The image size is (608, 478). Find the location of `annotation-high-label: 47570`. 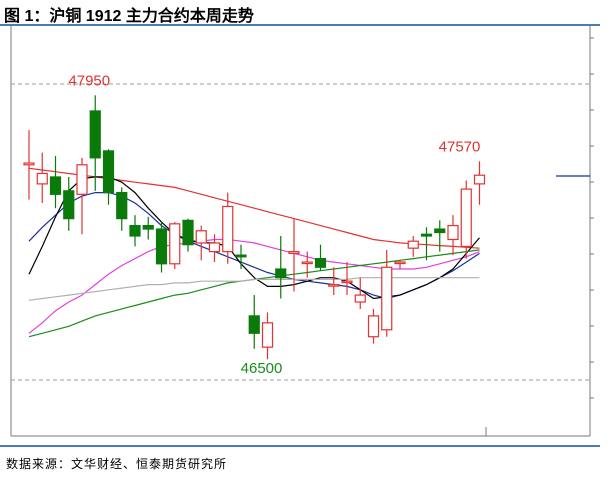

annotation-high-label: 47570 is located at coordinates (460, 146).